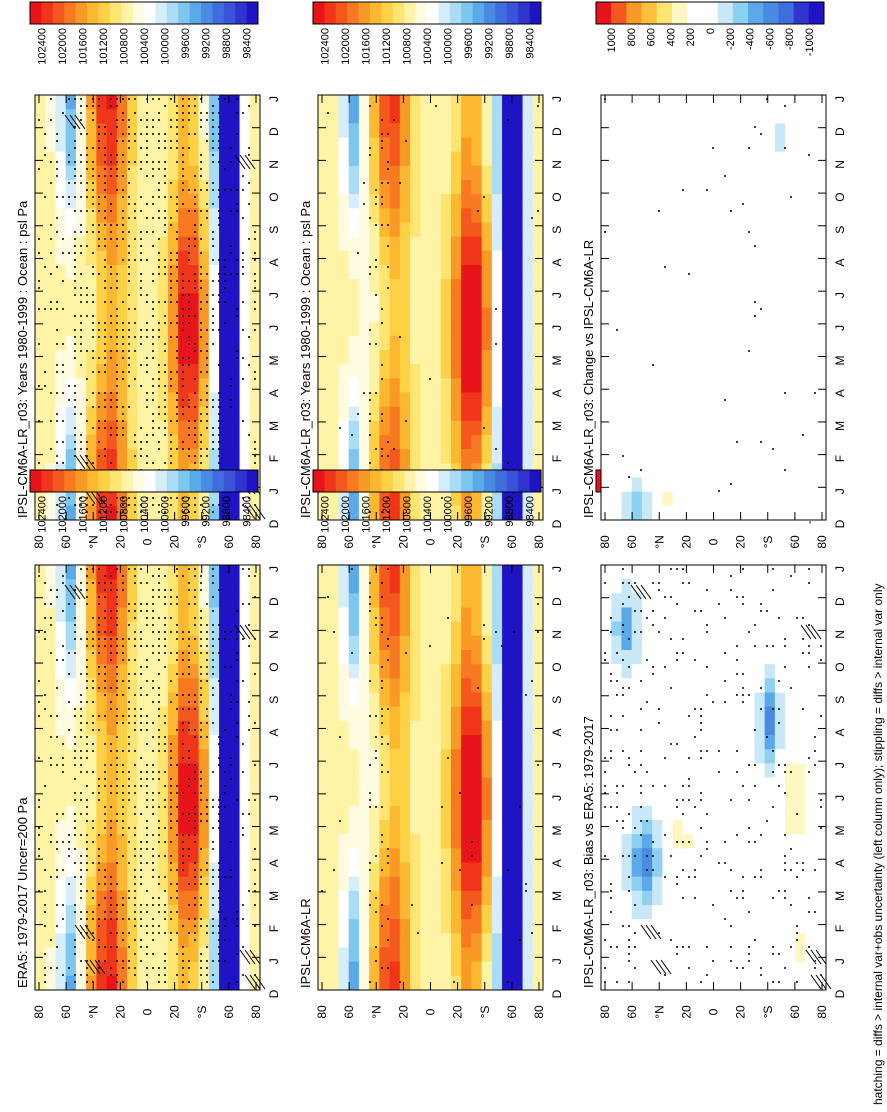  What do you see at coordinates (127, 13) in the screenshot?
I see `colorbar-swatch` at bounding box center [127, 13].